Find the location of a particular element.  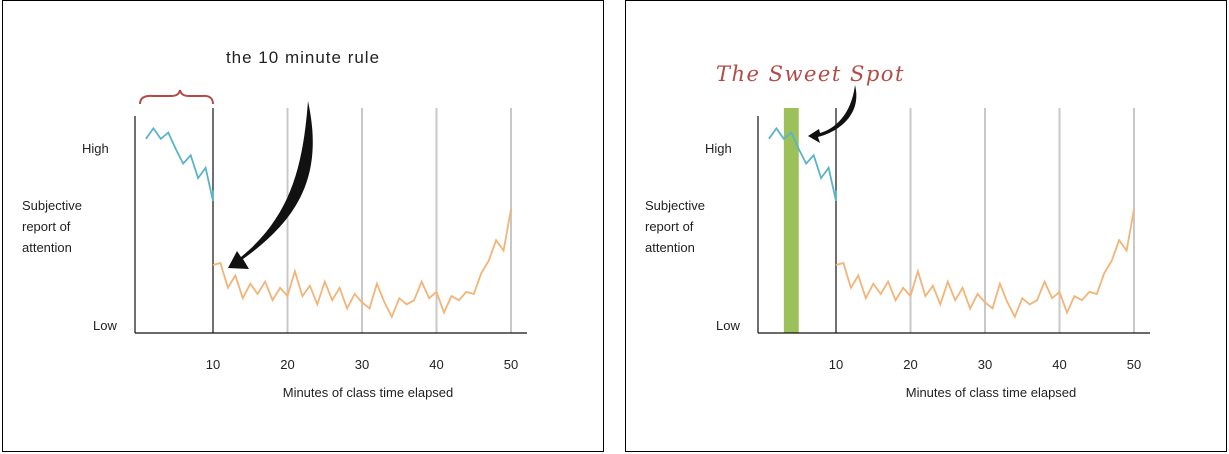

sweet-spot-band is located at coordinates (791, 220).